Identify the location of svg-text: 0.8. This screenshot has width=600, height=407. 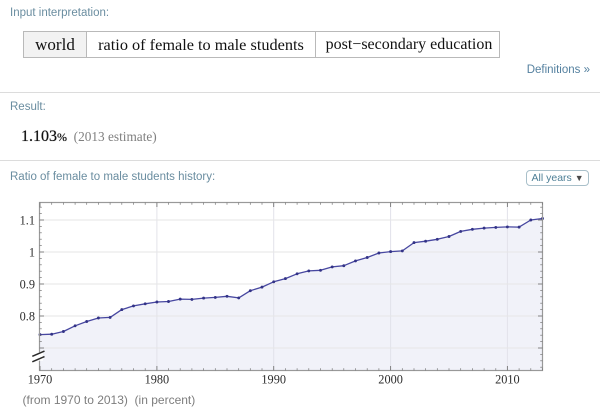
(27, 317).